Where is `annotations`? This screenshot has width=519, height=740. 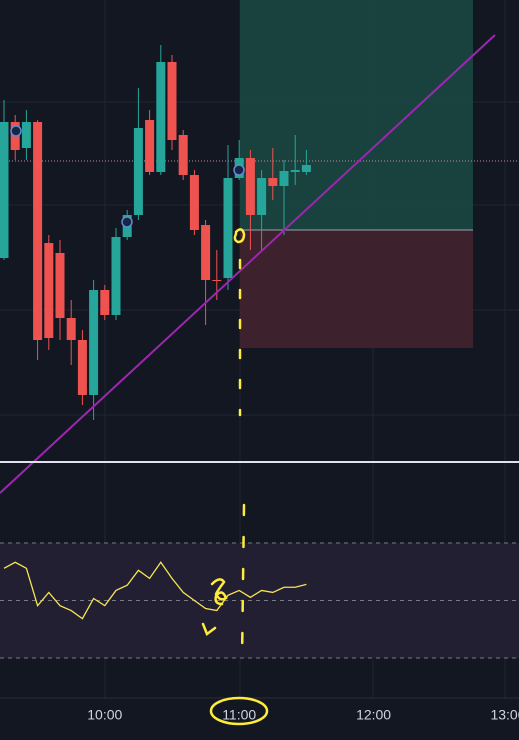 annotations is located at coordinates (235, 477).